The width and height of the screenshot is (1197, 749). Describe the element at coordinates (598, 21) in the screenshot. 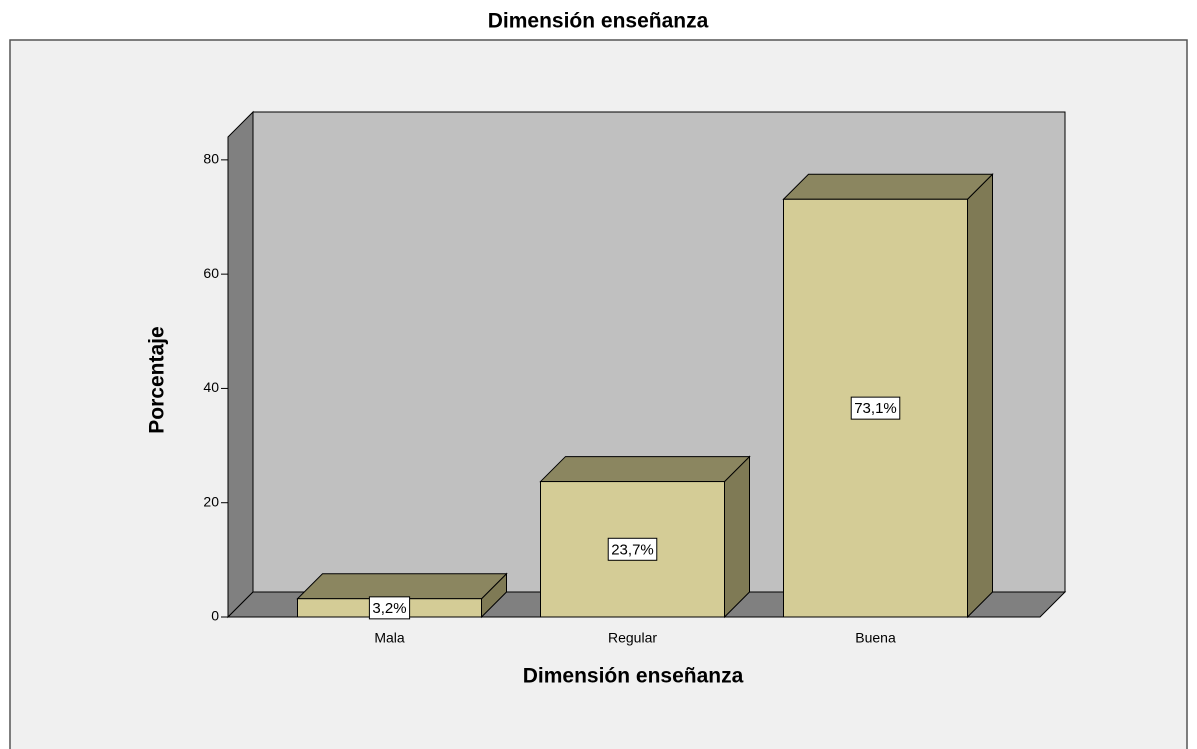

I see `chart-title: Dimensión enseñanza` at that location.